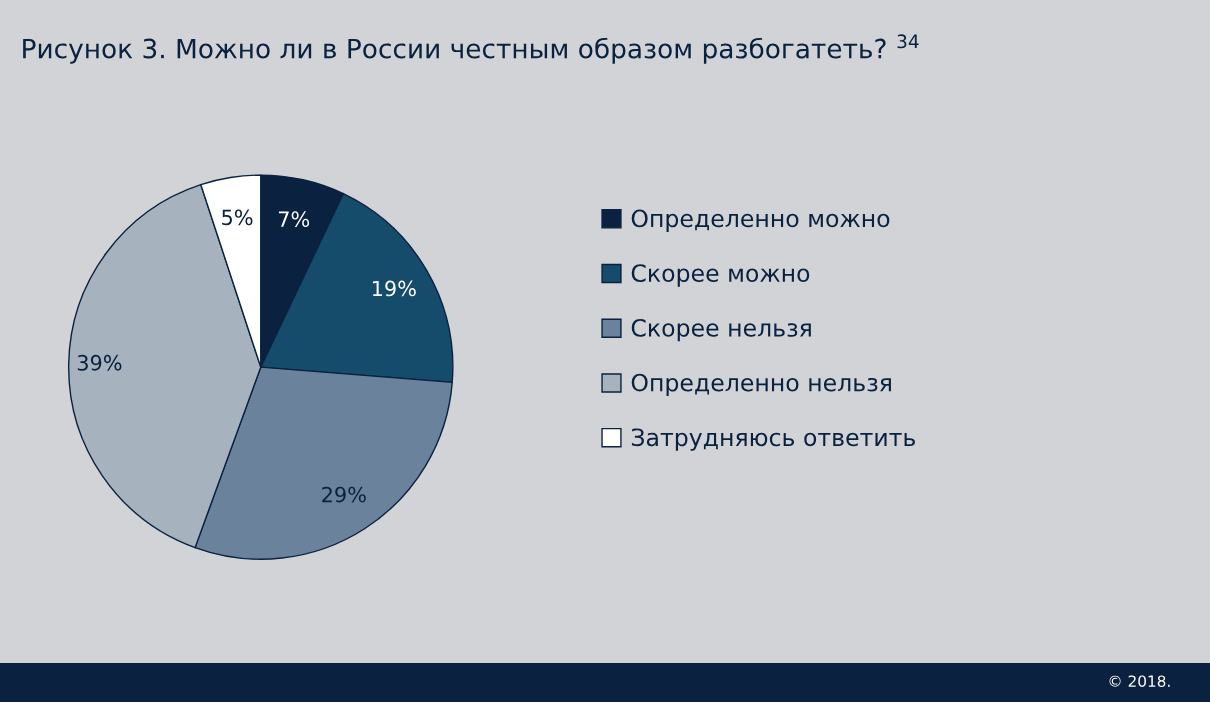  Describe the element at coordinates (394, 288) in the screenshot. I see `data-label: 19%` at that location.